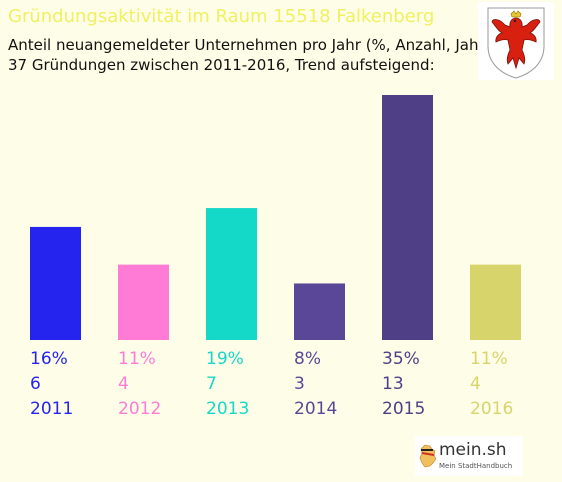 This screenshot has height=482, width=562. I want to click on percent-label-2014: 8%, so click(307, 359).